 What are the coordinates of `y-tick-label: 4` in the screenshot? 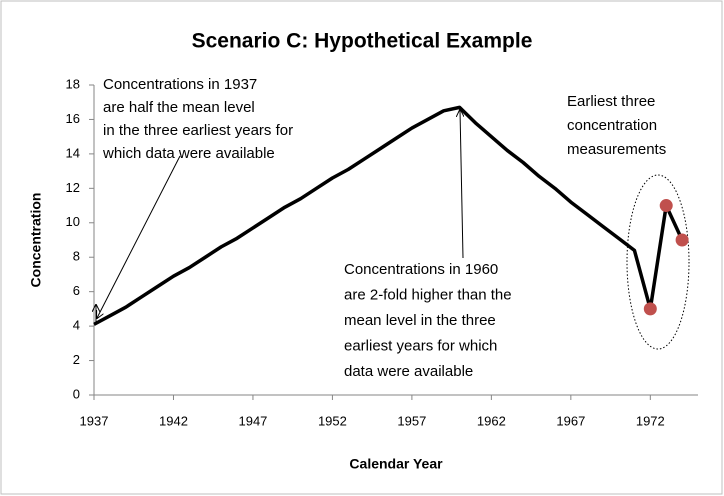 It's located at (76, 325).